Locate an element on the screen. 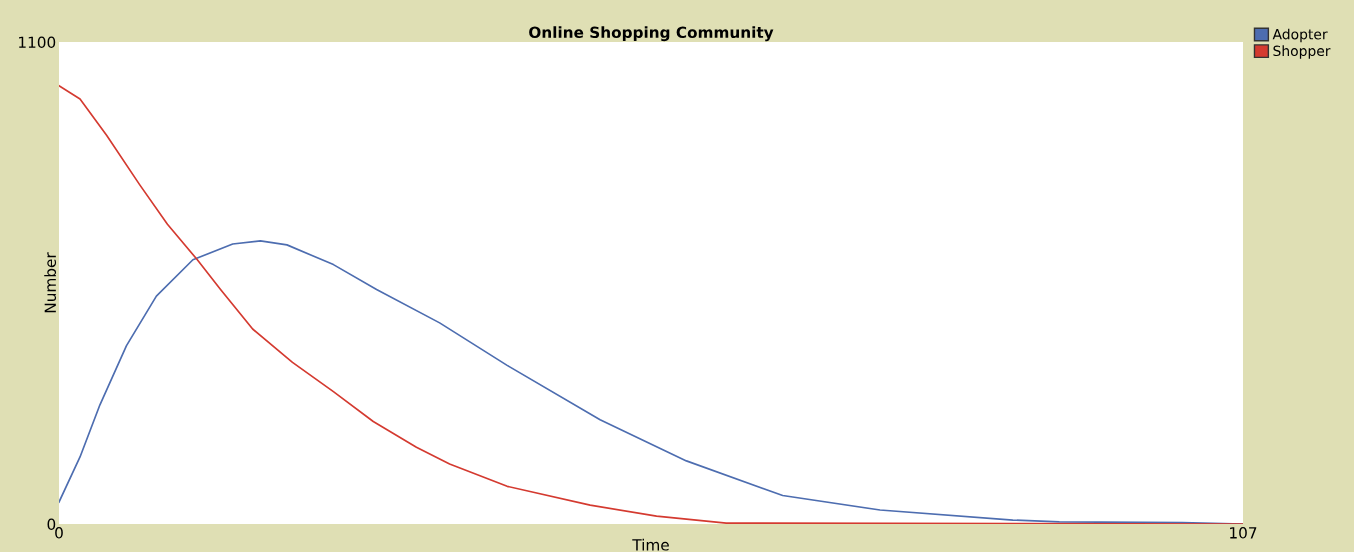  y-tick-label: 1100 is located at coordinates (37, 42).